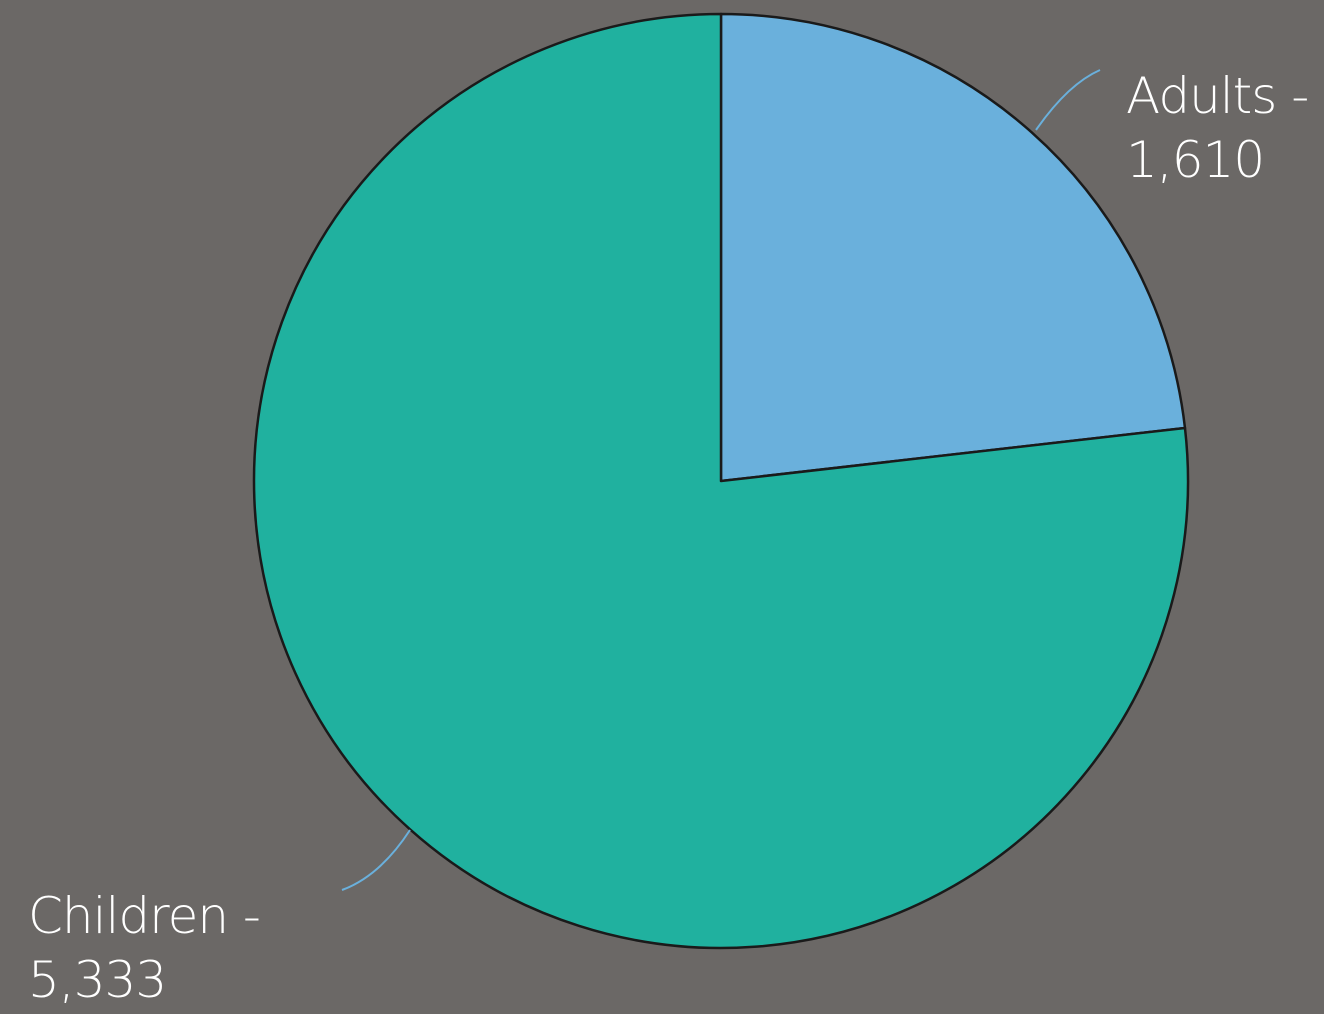  What do you see at coordinates (1068, 100) in the screenshot?
I see `leader-line-adults` at bounding box center [1068, 100].